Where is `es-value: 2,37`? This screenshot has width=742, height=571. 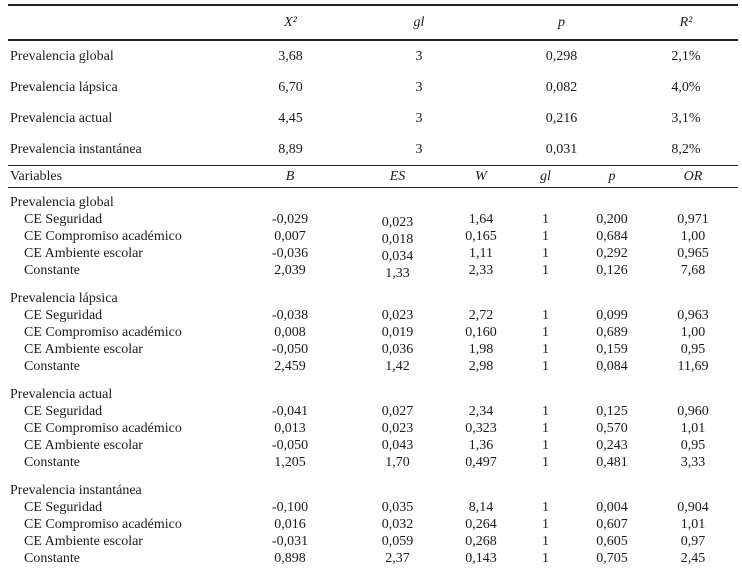 es-value: 2,37 is located at coordinates (397, 558).